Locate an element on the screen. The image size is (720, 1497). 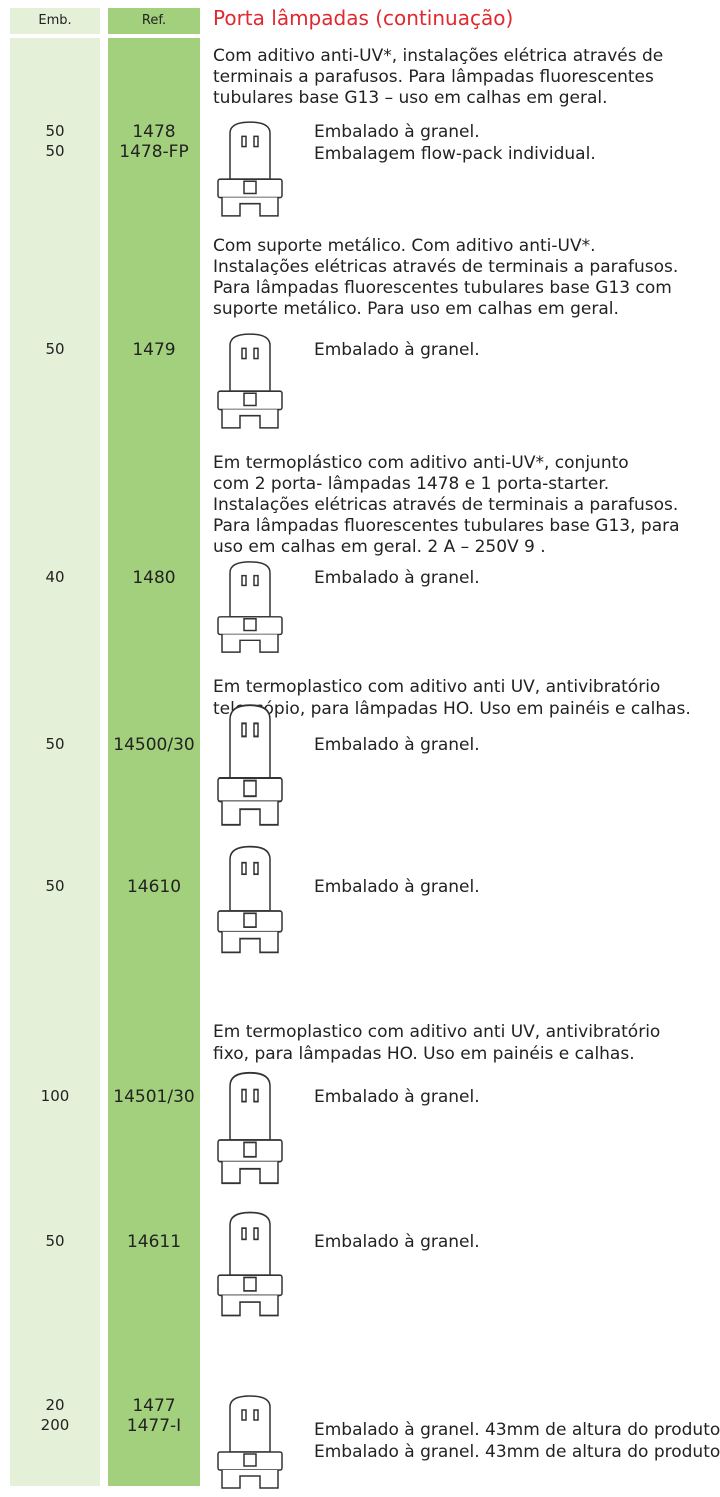
ref-value: 1478 is located at coordinates (154, 132).